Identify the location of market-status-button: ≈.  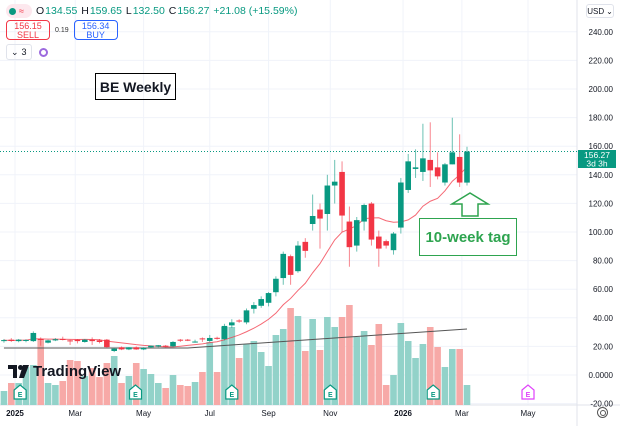
(19, 11).